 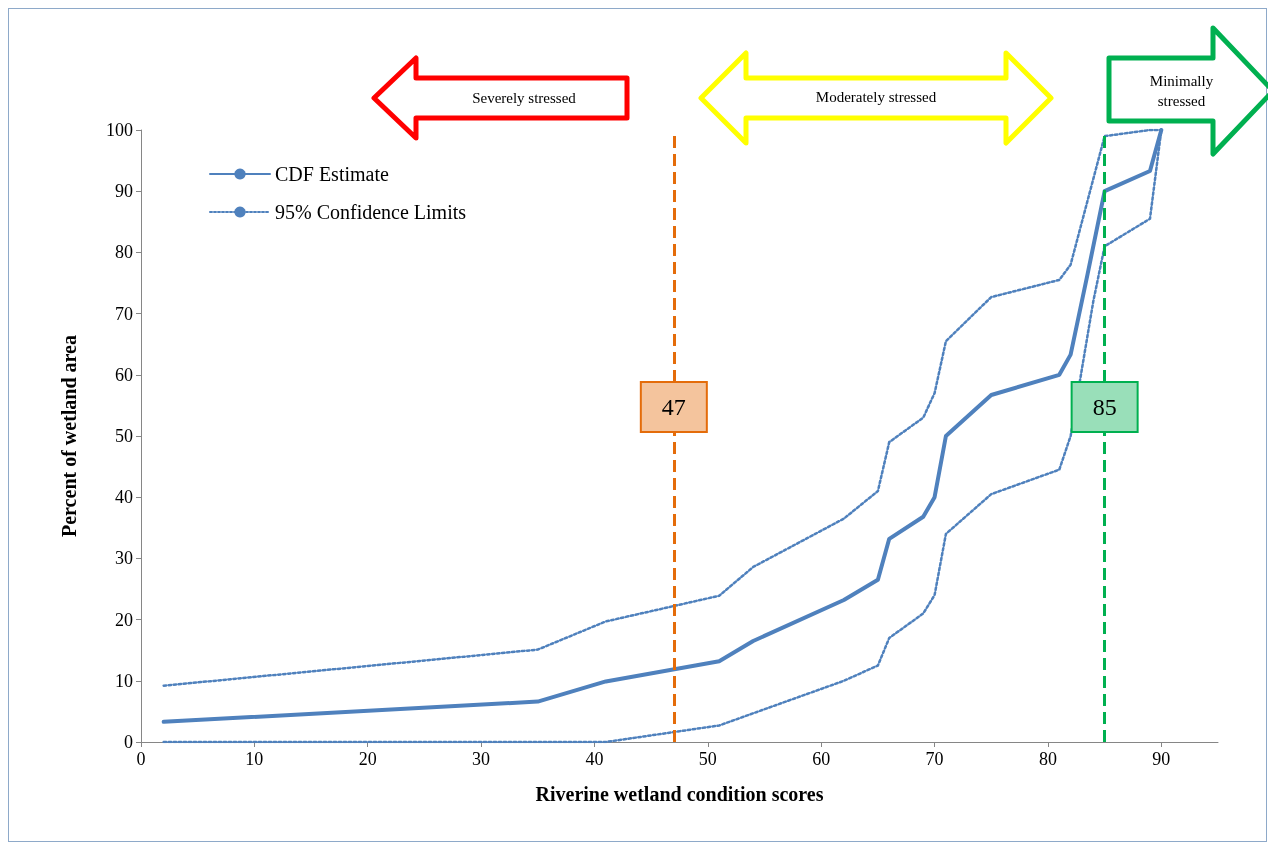 What do you see at coordinates (124, 619) in the screenshot?
I see `y-tick-label: 20` at bounding box center [124, 619].